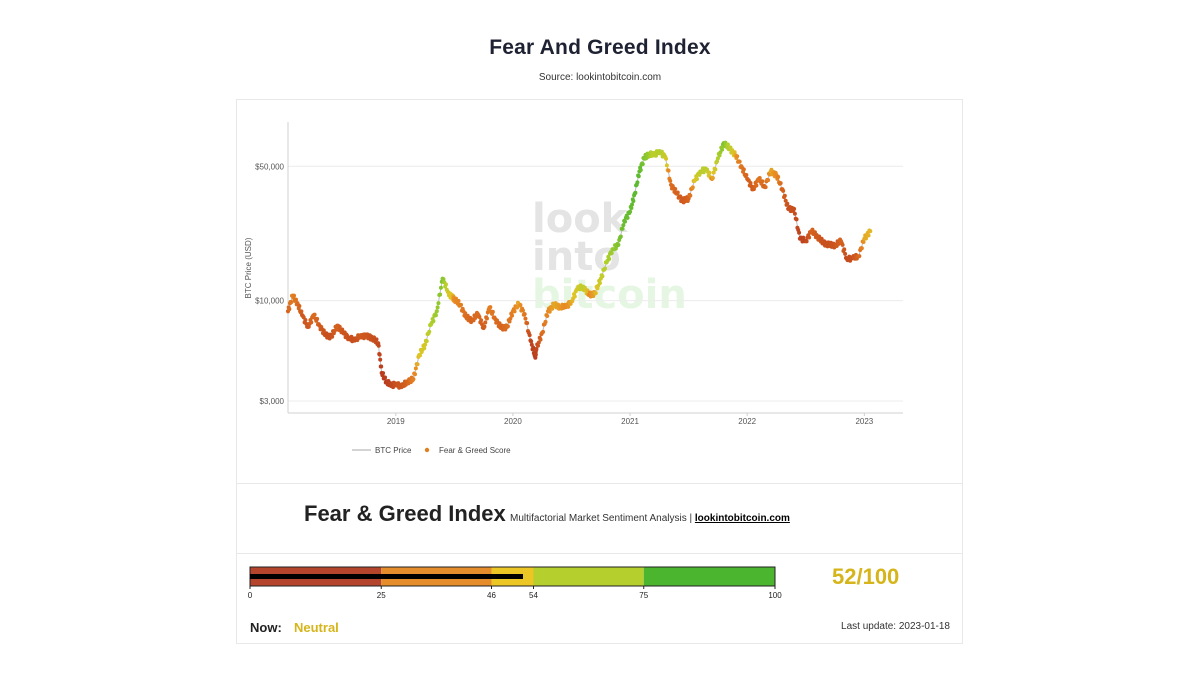  I want to click on x-tick-label: 2022, so click(747, 421).